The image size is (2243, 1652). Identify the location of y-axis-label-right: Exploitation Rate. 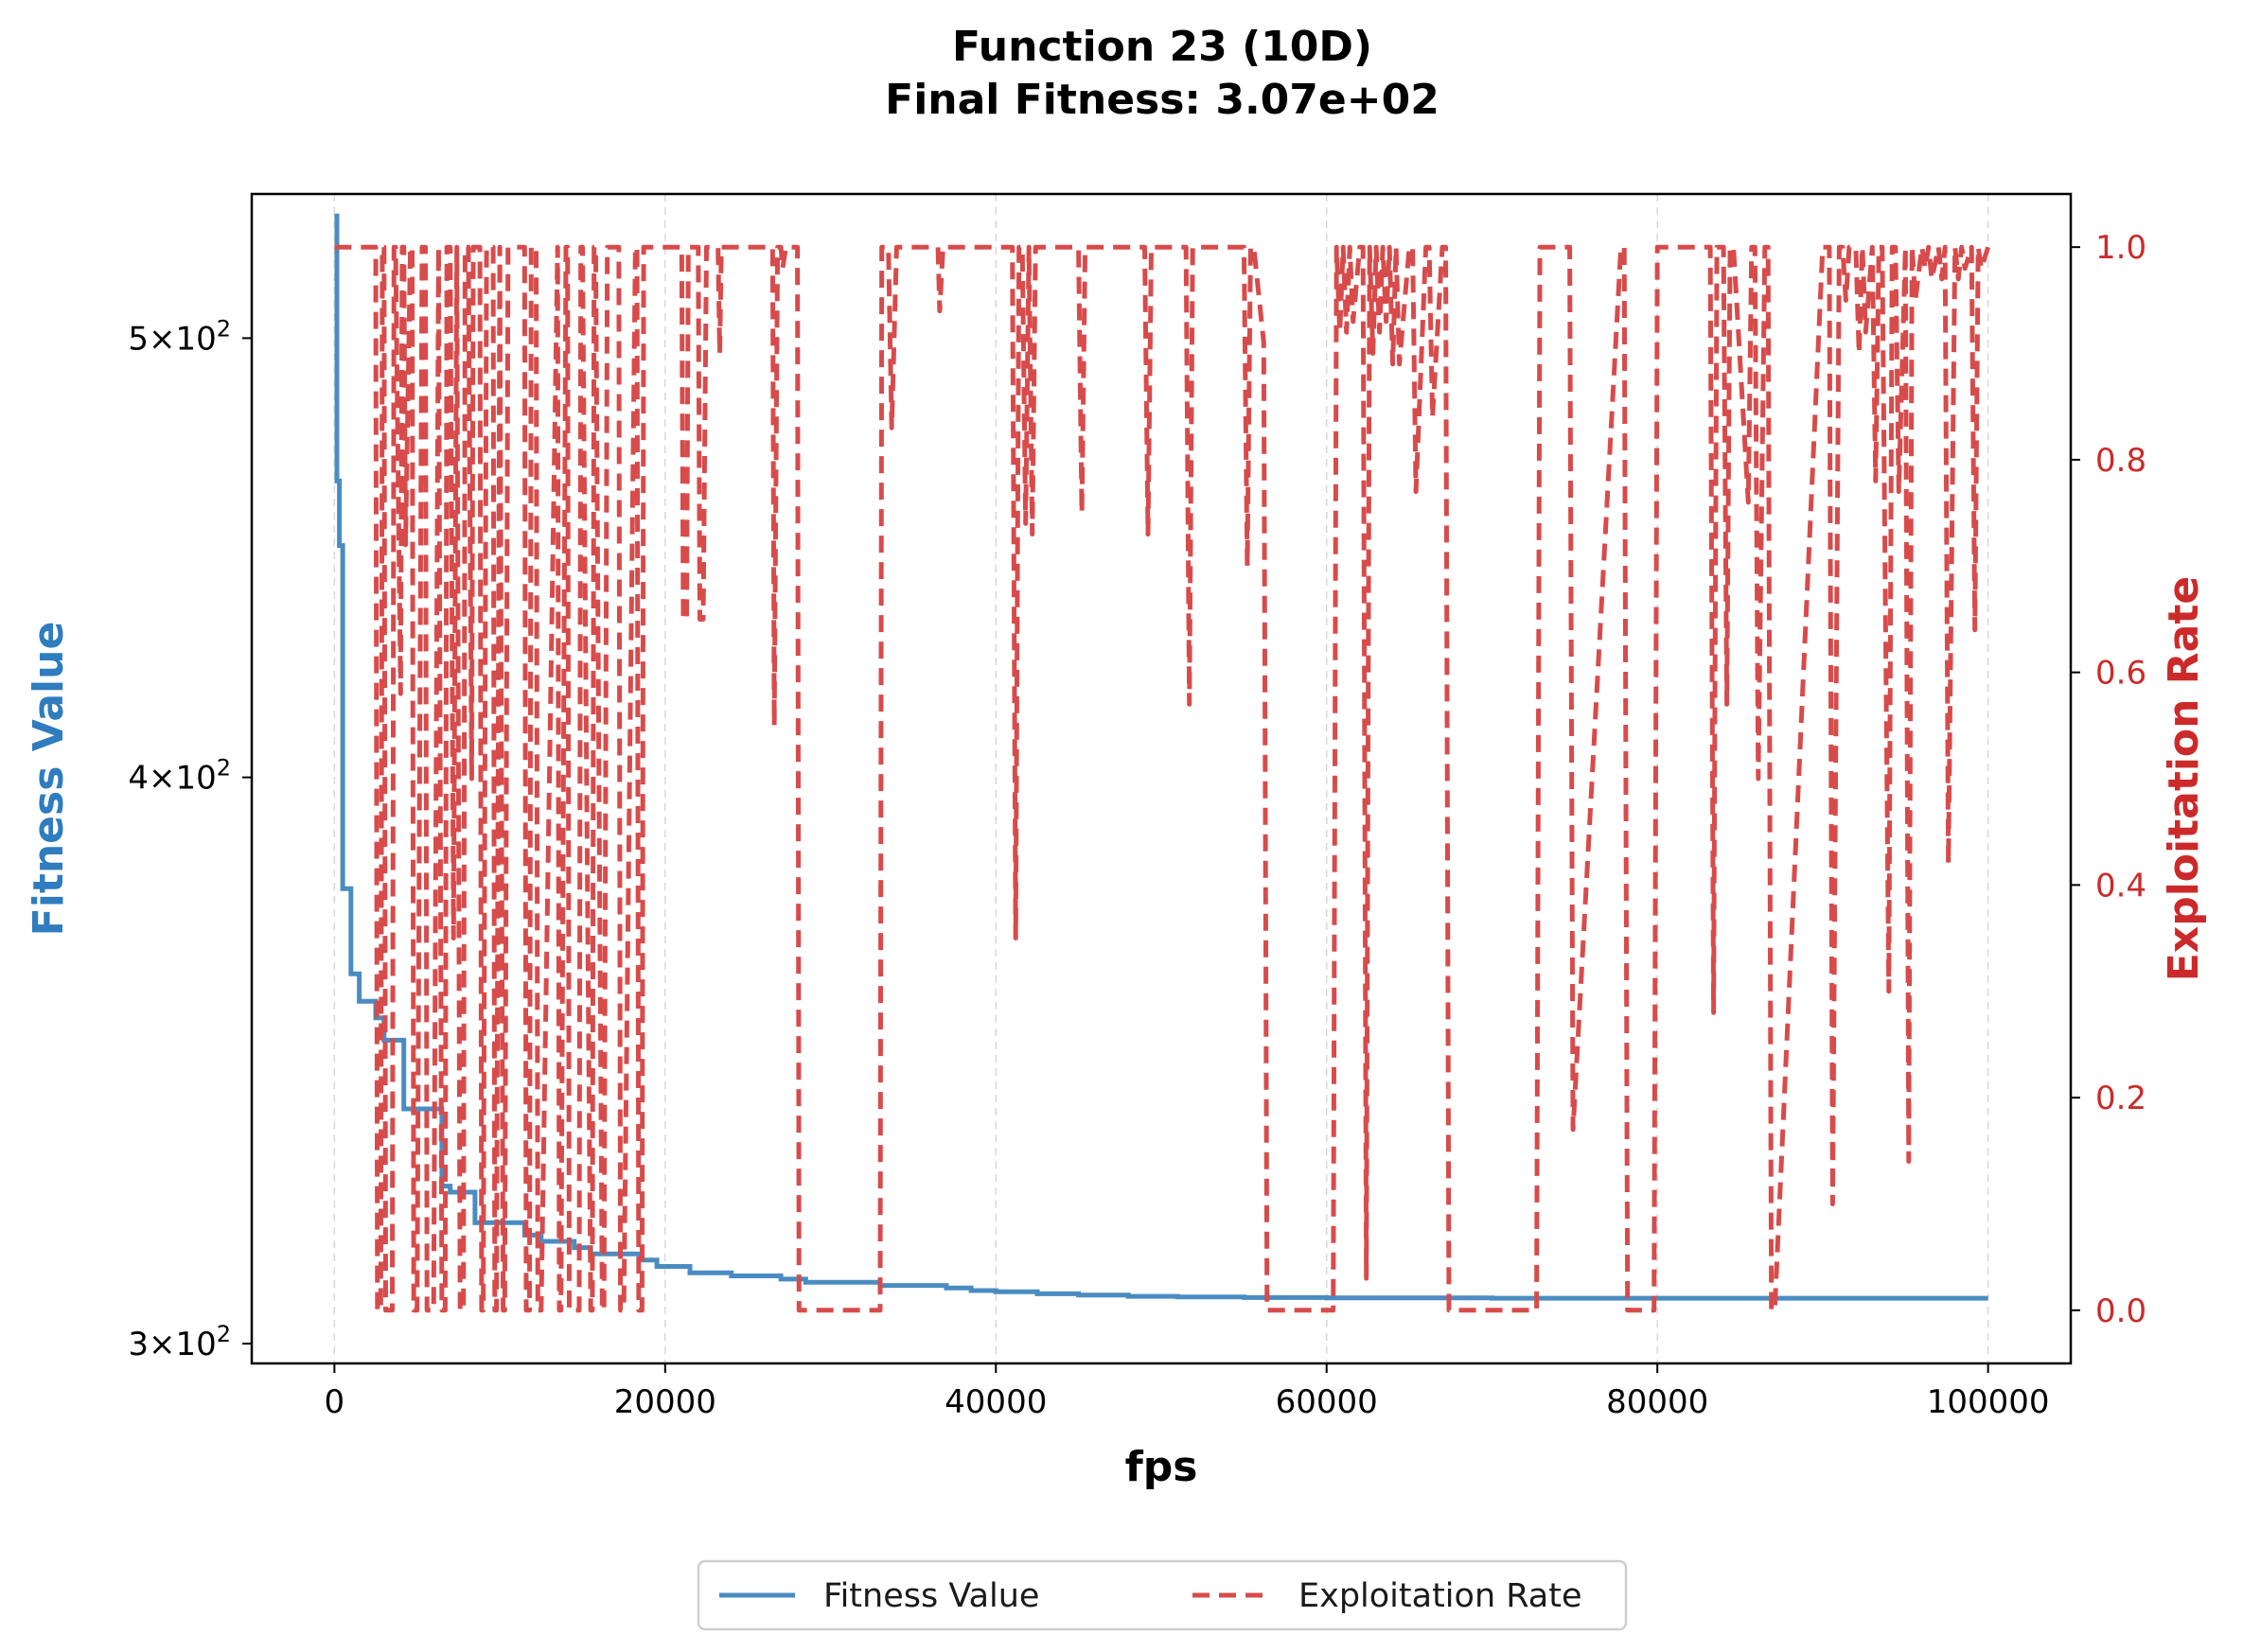
(2184, 778).